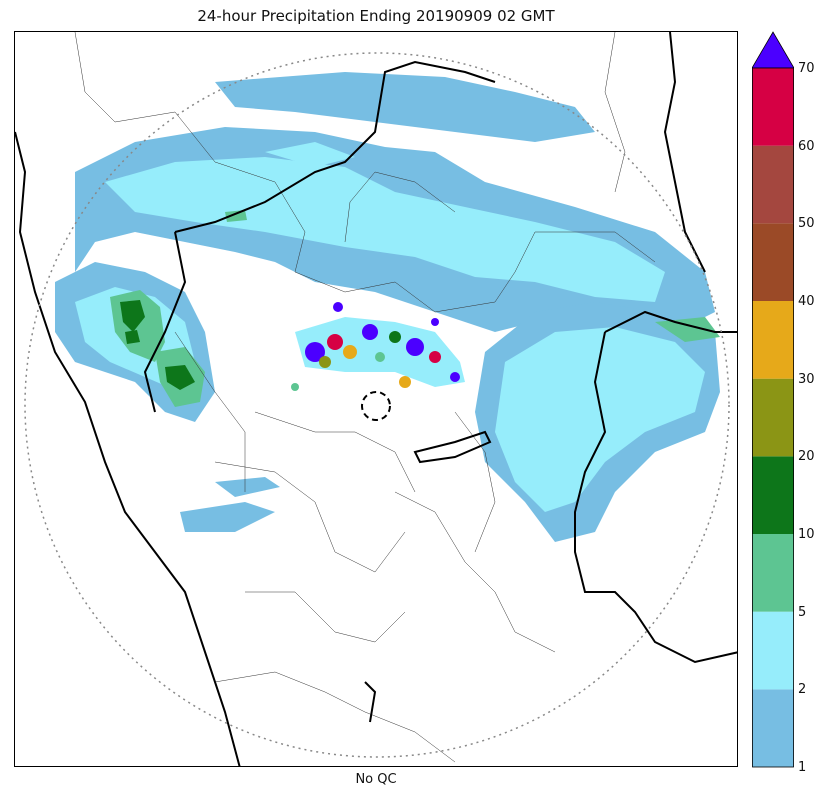  I want to click on colorbar-tick-label: 50, so click(806, 224).